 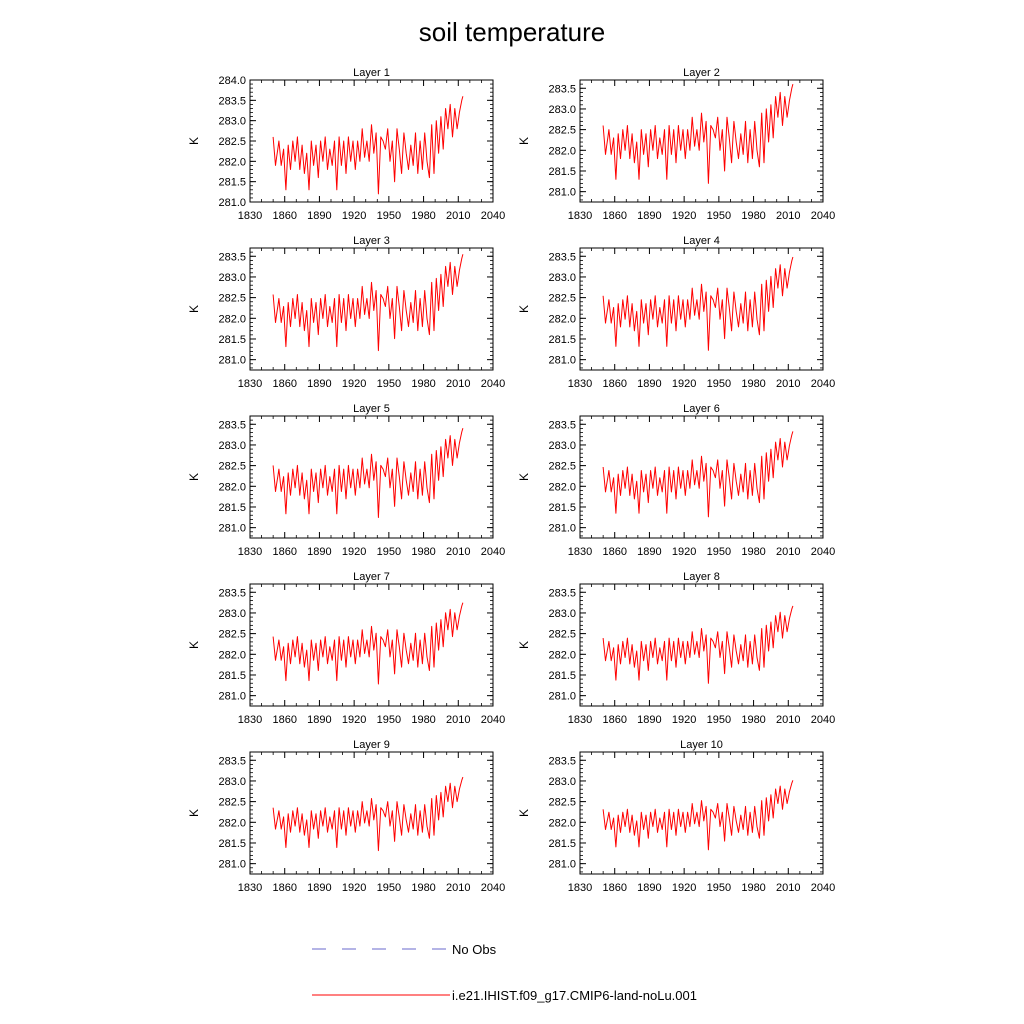 I want to click on panel-title: Layer 10, so click(x=701, y=745).